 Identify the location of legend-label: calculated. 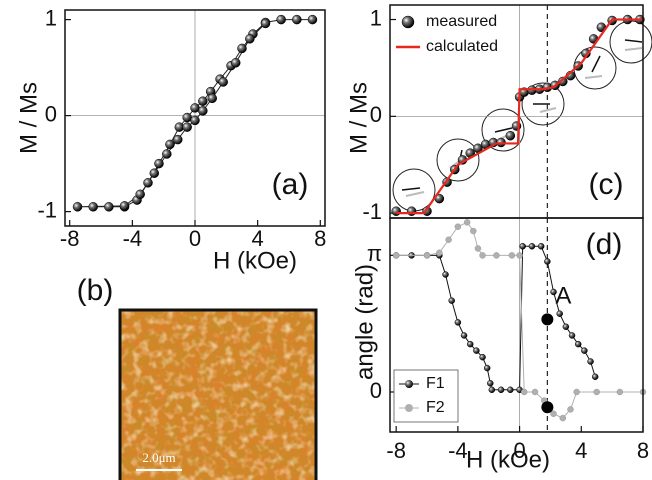
(462, 46).